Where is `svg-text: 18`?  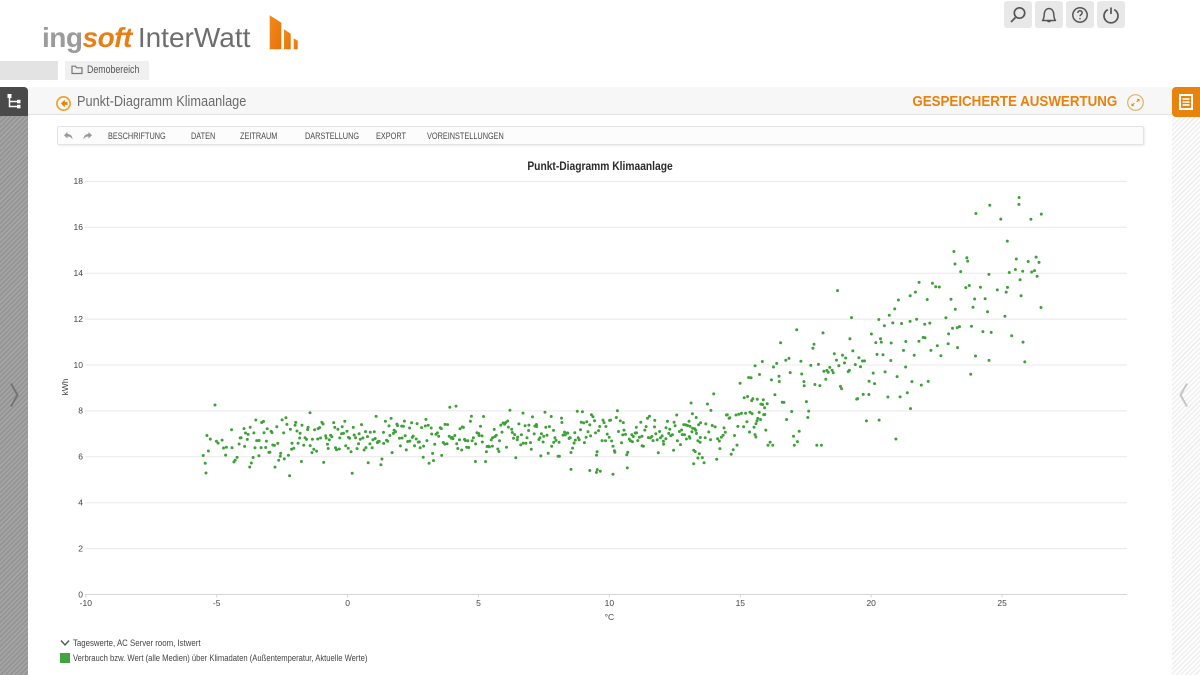 svg-text: 18 is located at coordinates (79, 181).